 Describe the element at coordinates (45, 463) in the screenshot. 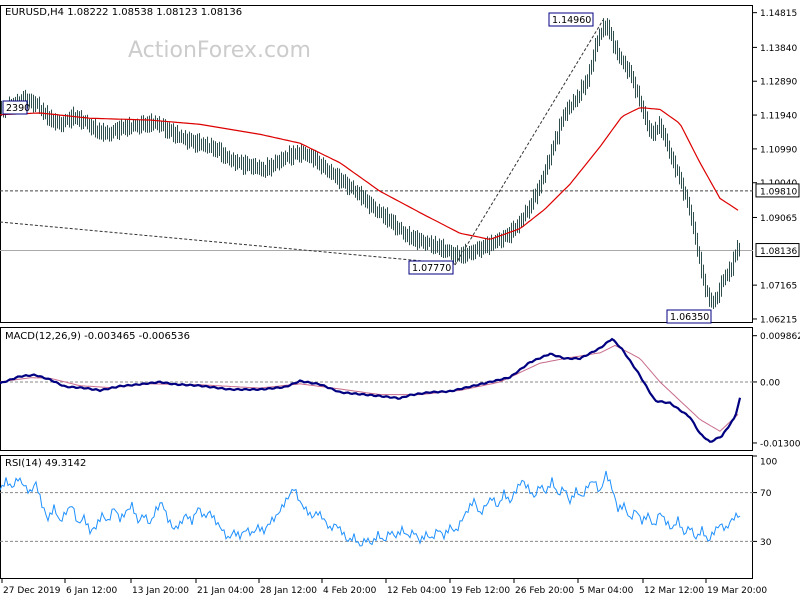

I see `rsi-header: RSI(14) 49.3142` at that location.